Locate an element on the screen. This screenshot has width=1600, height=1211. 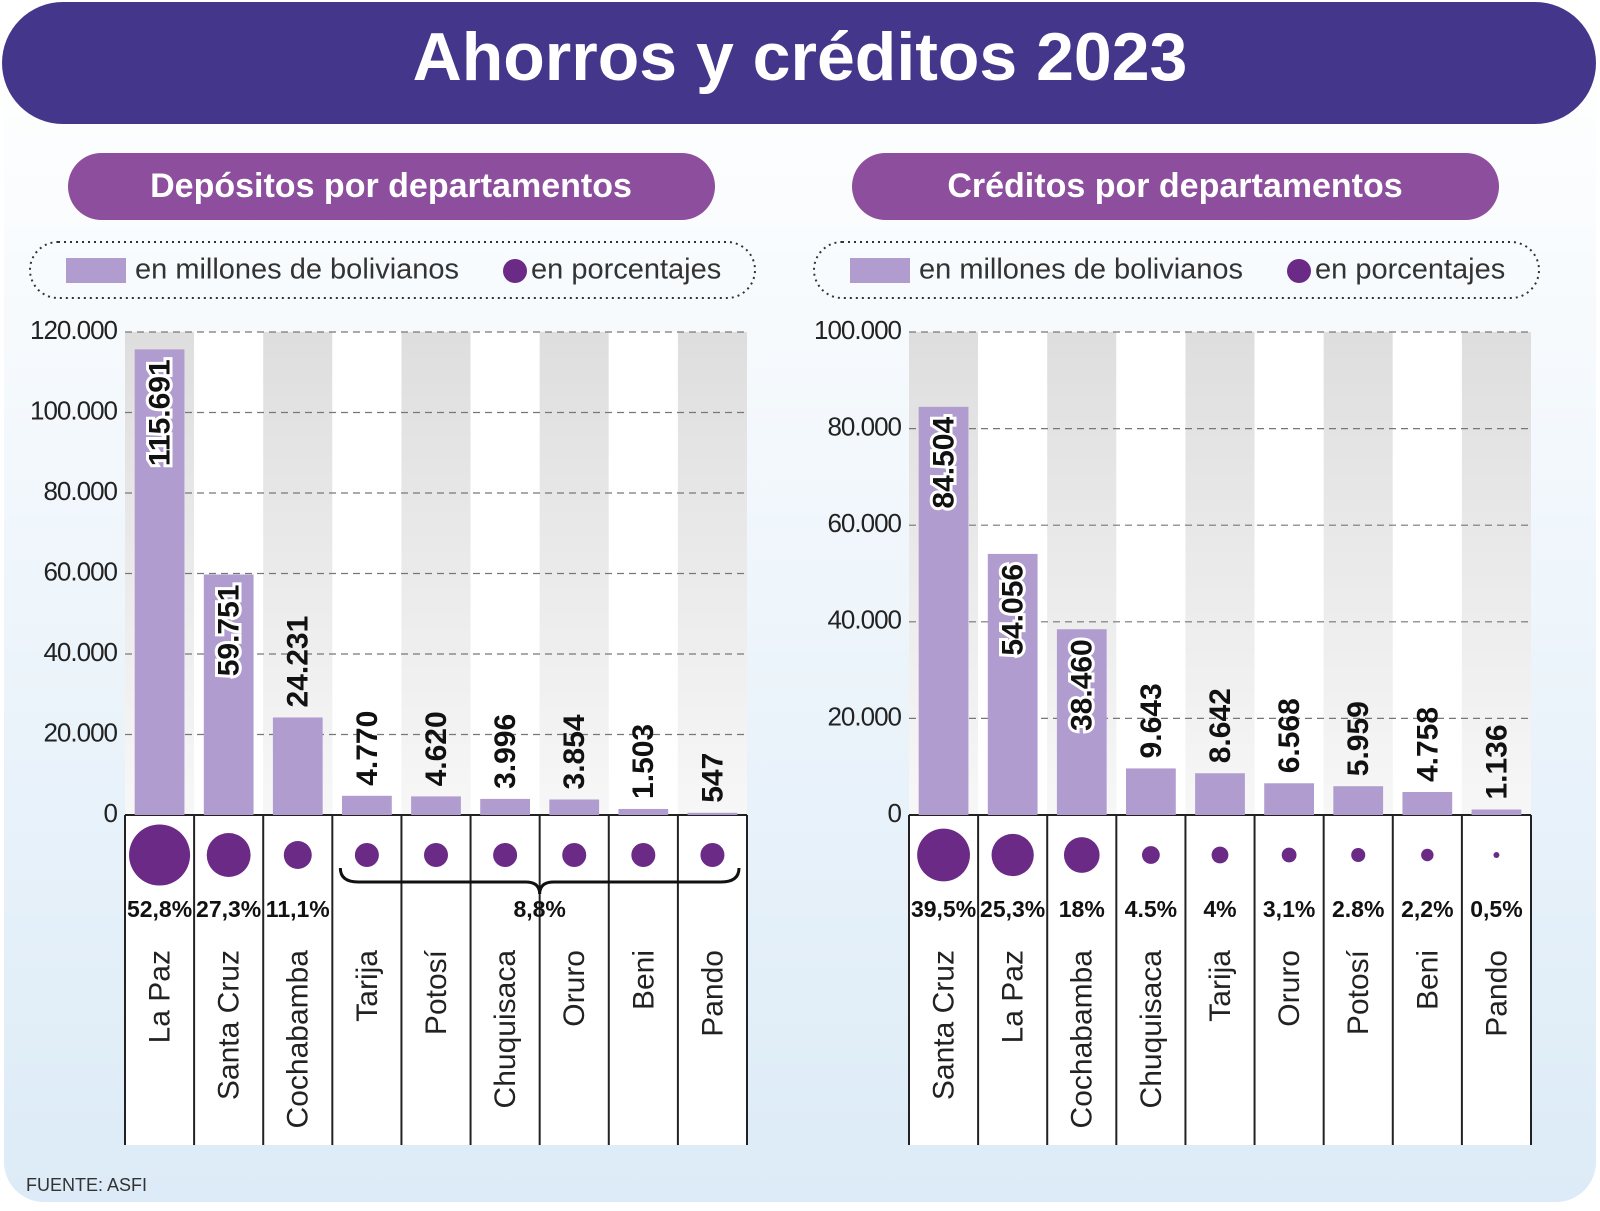
group-brace is located at coordinates (539, 881).